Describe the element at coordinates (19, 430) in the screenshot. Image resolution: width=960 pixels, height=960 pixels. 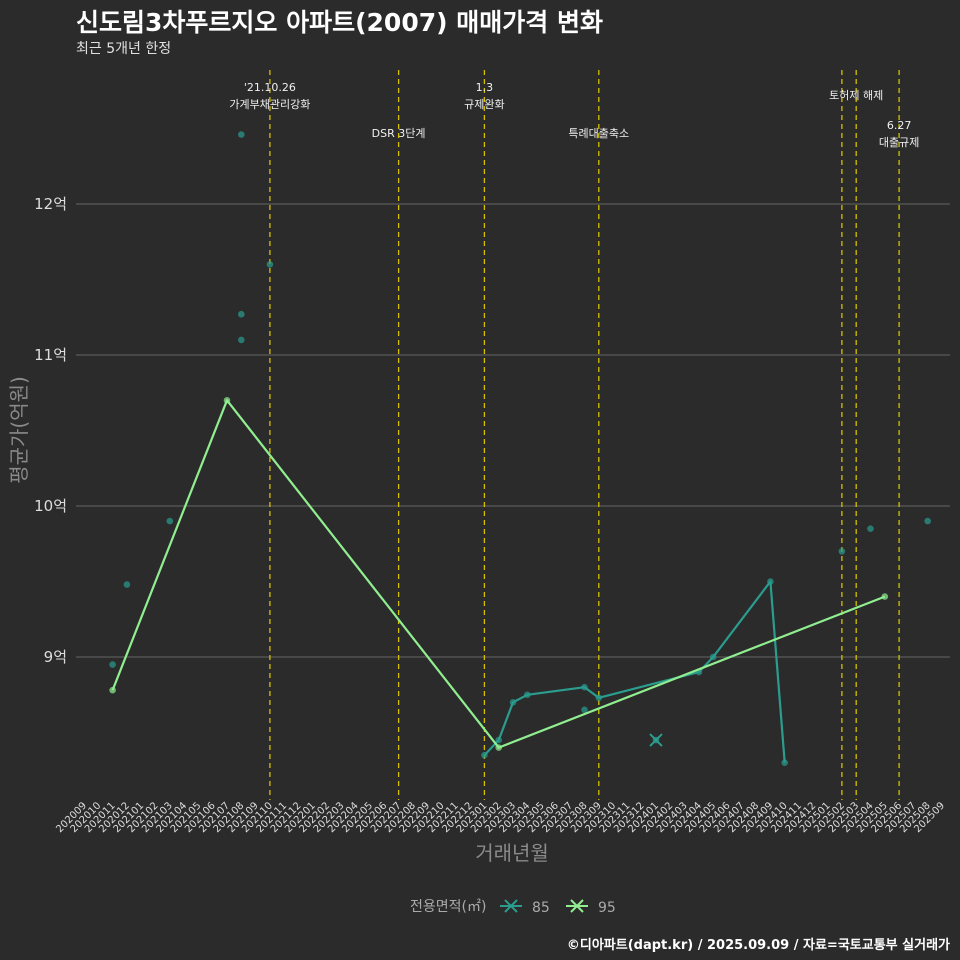
I see `y-axis-title: 평균가(억원)` at that location.